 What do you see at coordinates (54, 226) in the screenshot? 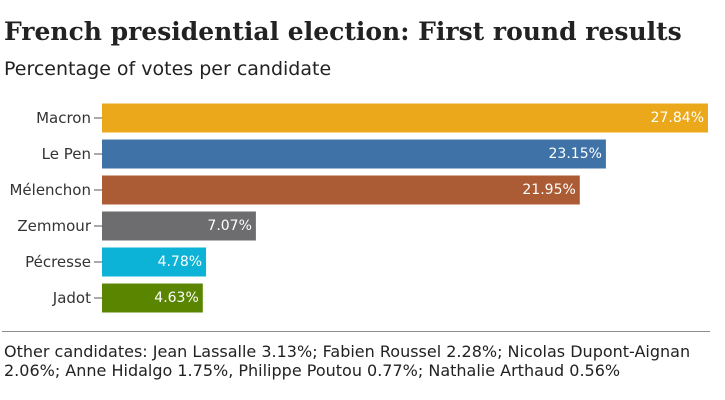
I see `category-label-zemmour: Zemmour` at bounding box center [54, 226].